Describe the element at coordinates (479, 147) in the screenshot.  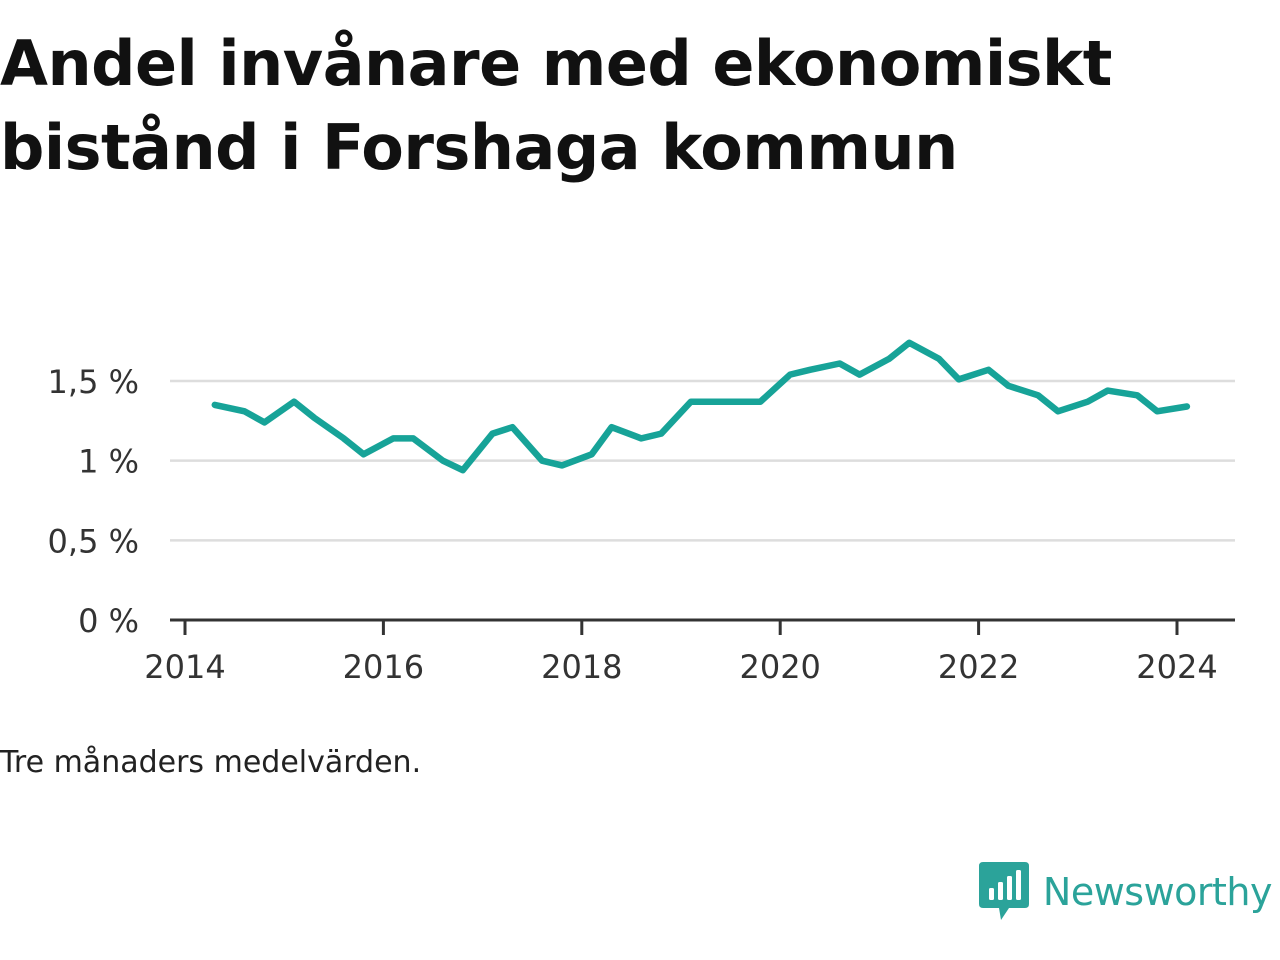
I see `chart-title-line-2: bistånd i Forshaga kommun` at that location.